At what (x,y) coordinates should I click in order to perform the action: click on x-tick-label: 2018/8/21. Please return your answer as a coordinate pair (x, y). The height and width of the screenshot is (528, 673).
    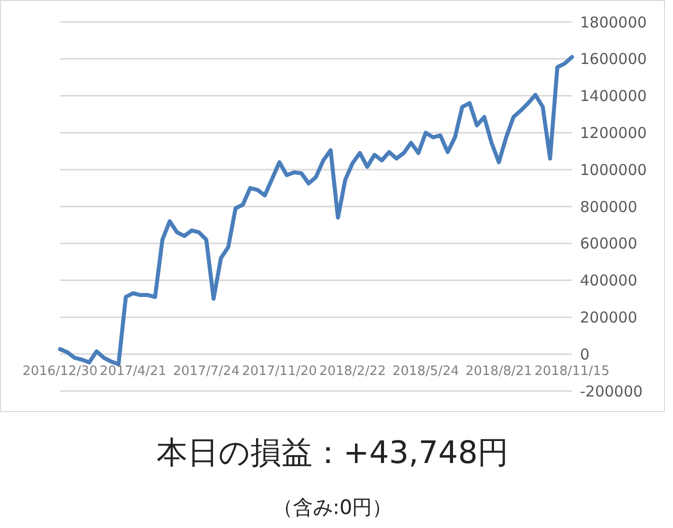
    Looking at the image, I should click on (499, 372).